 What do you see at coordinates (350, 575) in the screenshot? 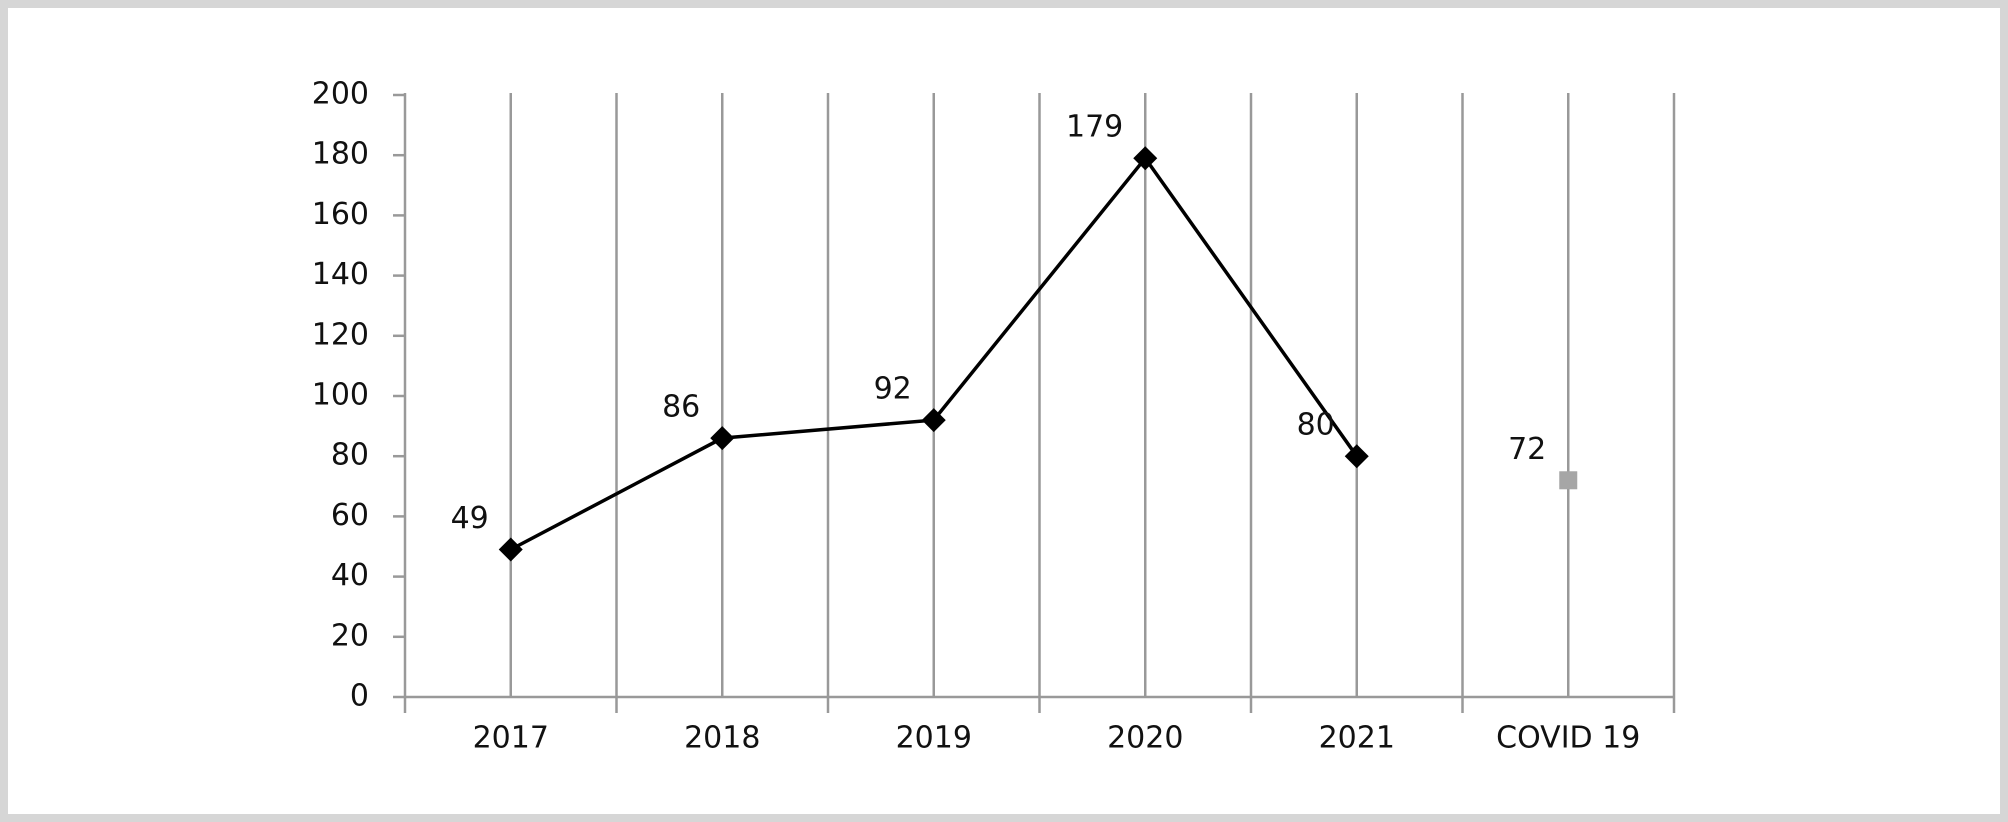
I see `y-tick-label: 40` at bounding box center [350, 575].